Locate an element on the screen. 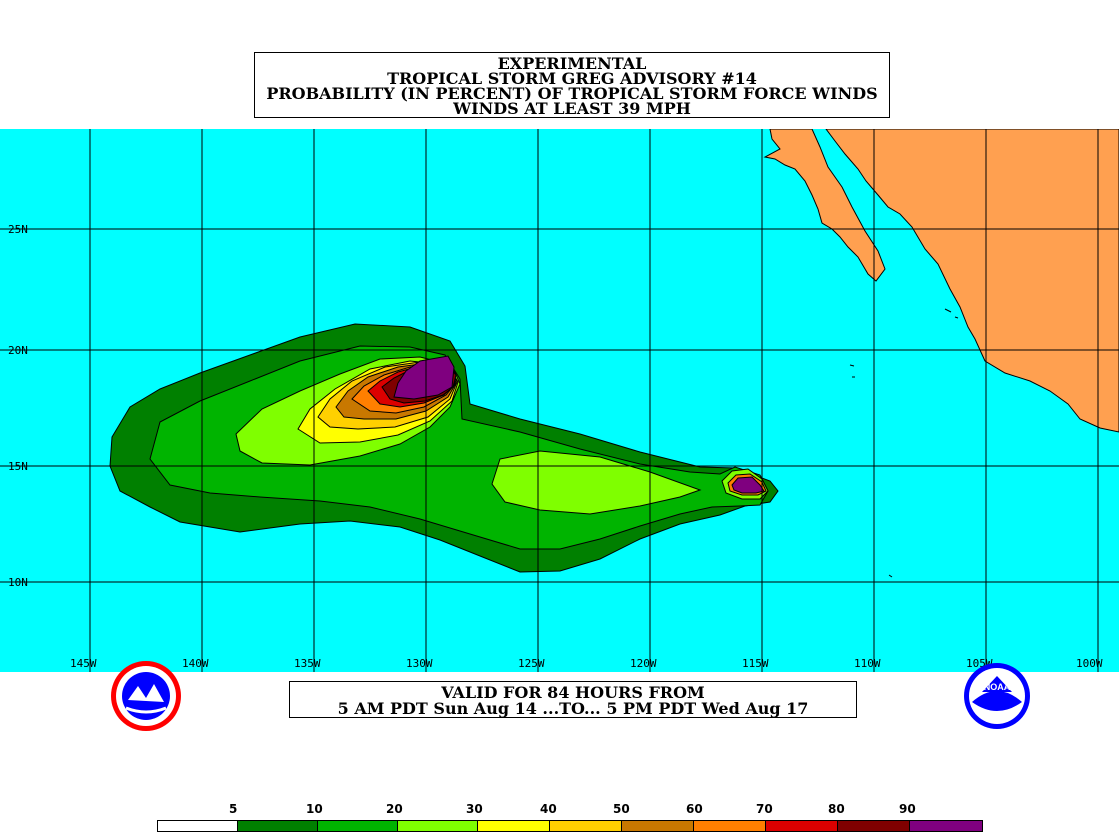 Image resolution: width=1119 pixels, height=839 pixels. lon-label-145w: 145W is located at coordinates (83, 663).